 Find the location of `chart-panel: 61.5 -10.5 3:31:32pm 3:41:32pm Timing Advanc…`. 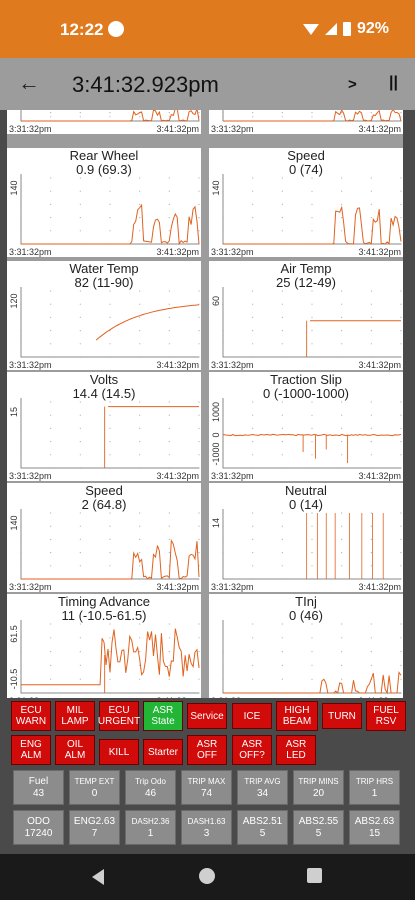

chart-panel: 61.5 -10.5 3:31:32pm 3:41:32pm Timing Advanc… is located at coordinates (104, 646).